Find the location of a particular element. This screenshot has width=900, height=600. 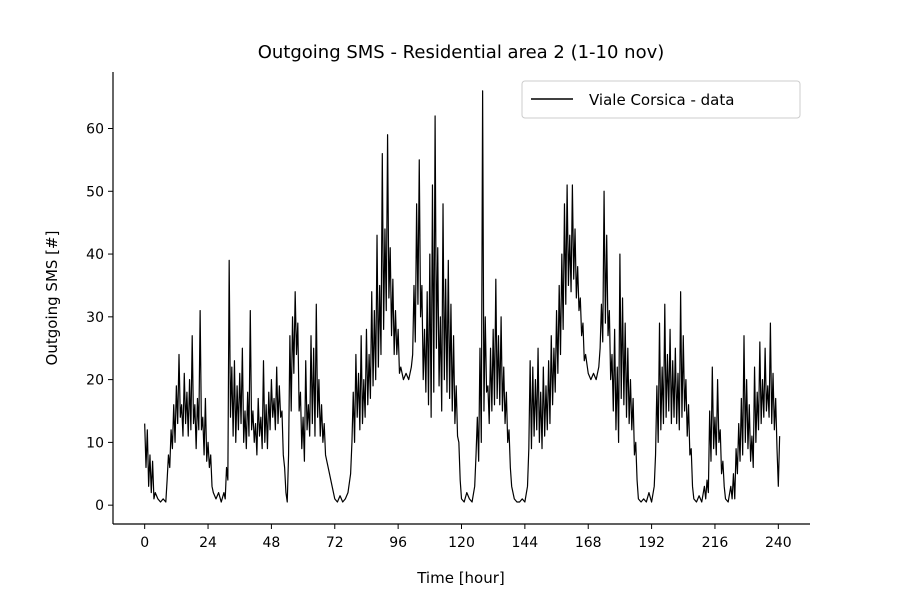

y-tick-label: 30 is located at coordinates (95, 318).